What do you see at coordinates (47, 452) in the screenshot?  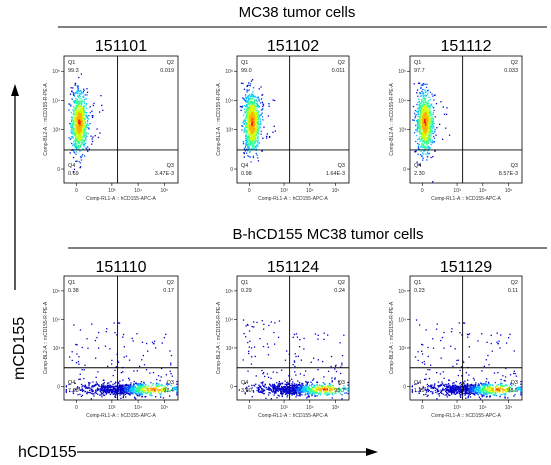 I see `global-x-label: hCD155` at bounding box center [47, 452].